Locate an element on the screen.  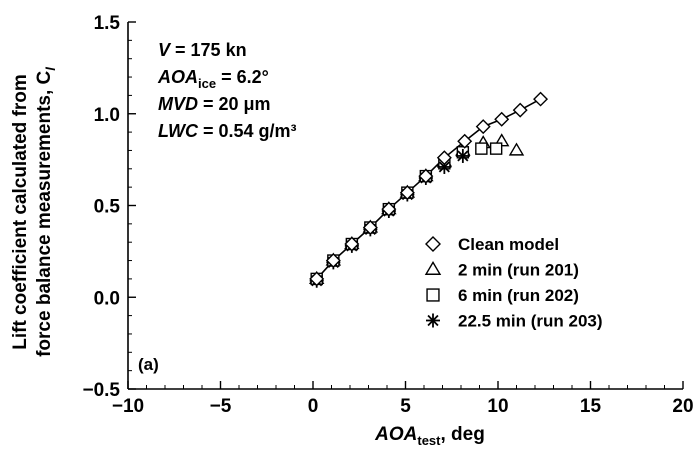
legend-item: 22.5 min (run 203) is located at coordinates (514, 321).